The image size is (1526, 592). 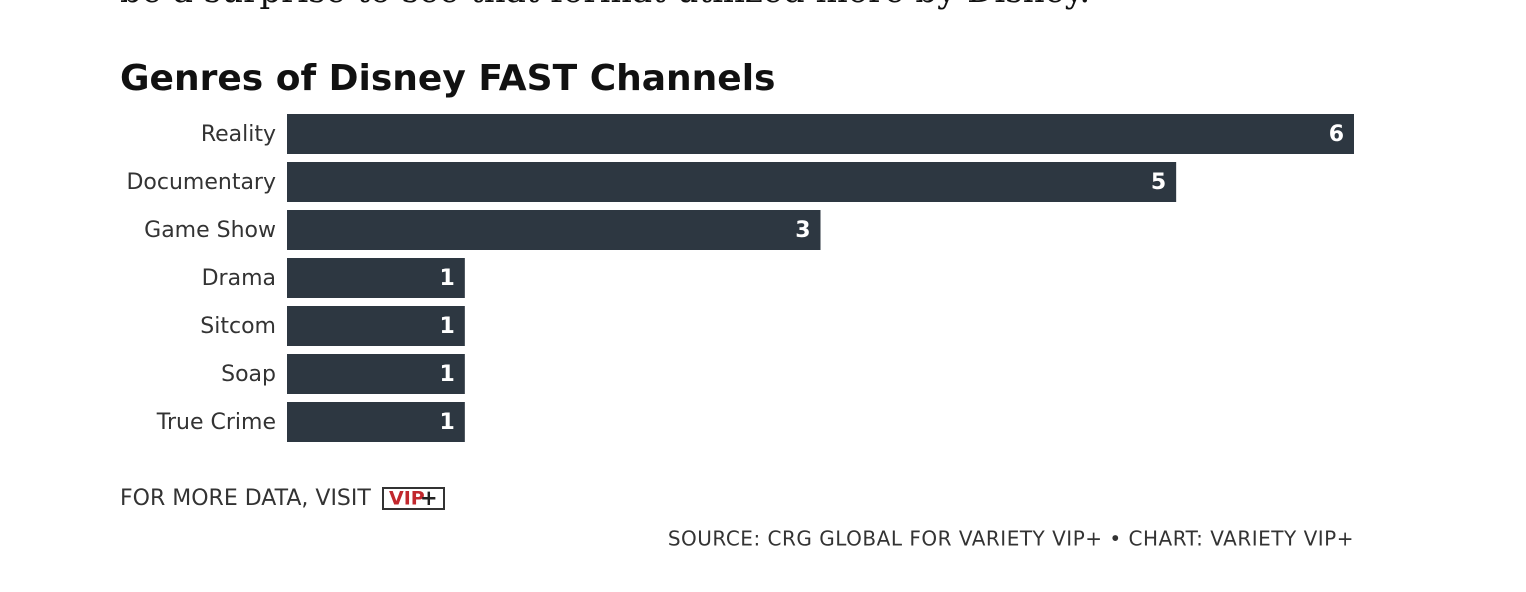 I want to click on logo-text: VIP, so click(x=407, y=499).